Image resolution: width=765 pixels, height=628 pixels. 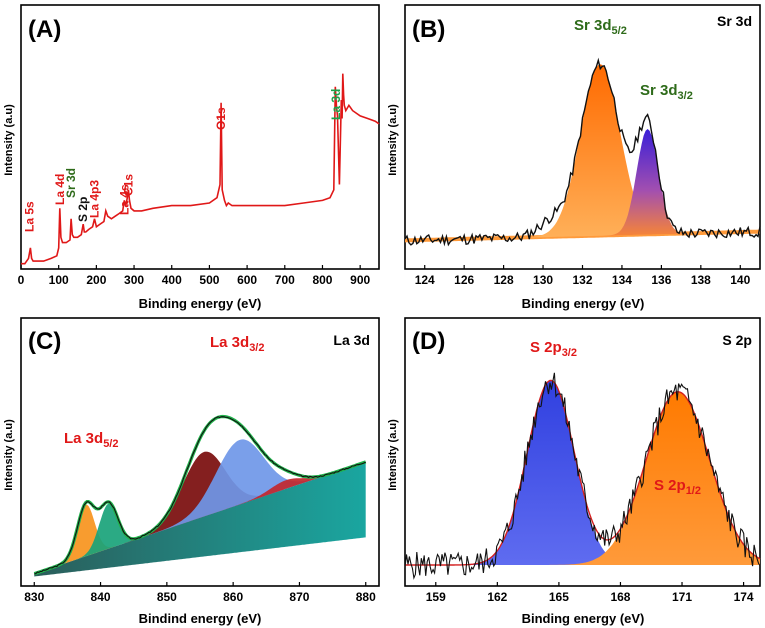 I want to click on xtick-label: 128, so click(x=504, y=280).